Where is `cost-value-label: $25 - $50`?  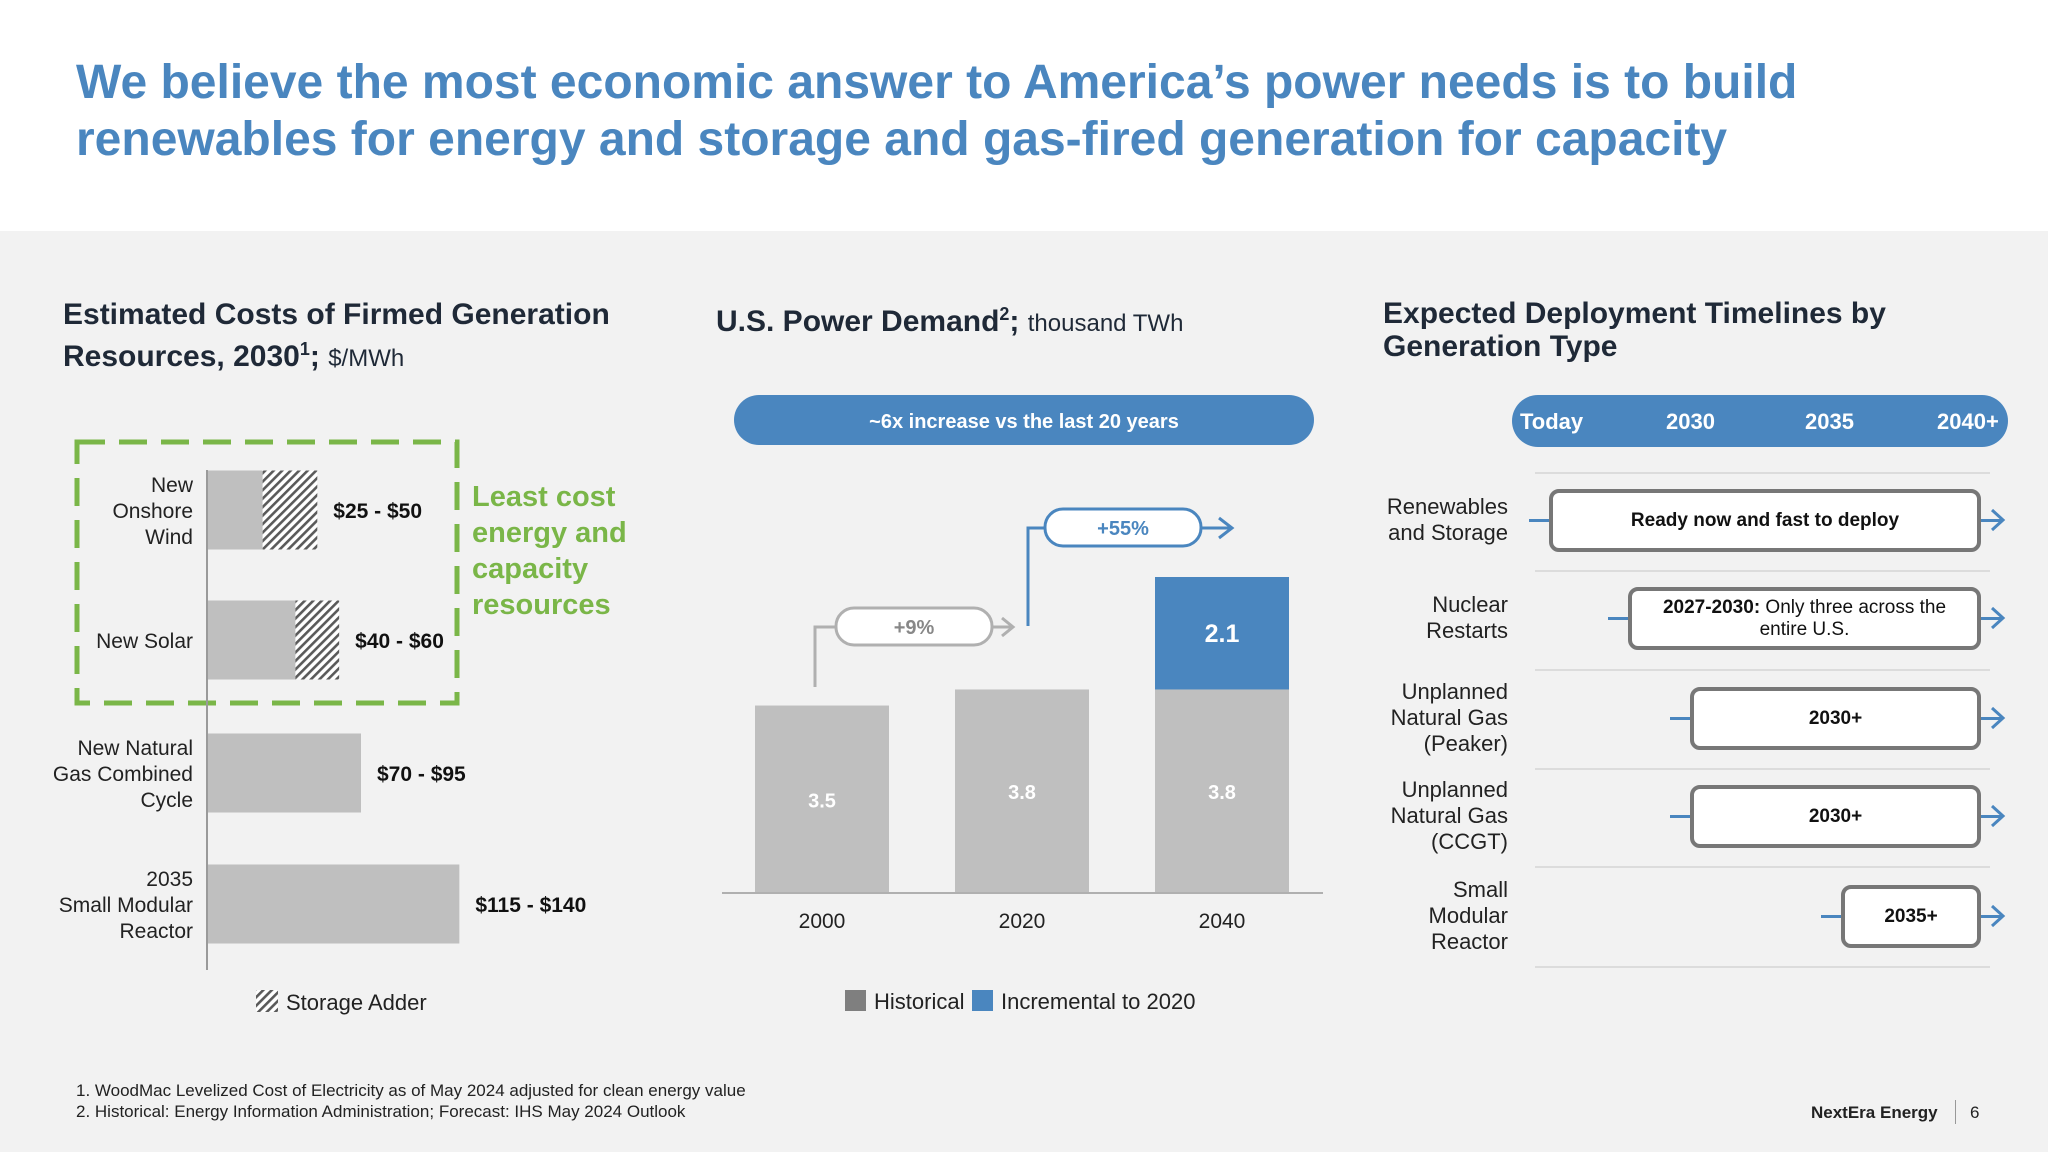
cost-value-label: $25 - $50 is located at coordinates (377, 511).